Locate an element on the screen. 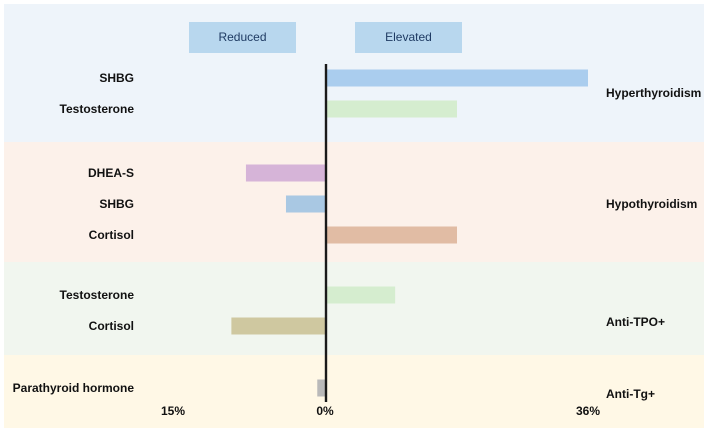  bar-anti-tg-parathyroid-hormone is located at coordinates (321, 388).